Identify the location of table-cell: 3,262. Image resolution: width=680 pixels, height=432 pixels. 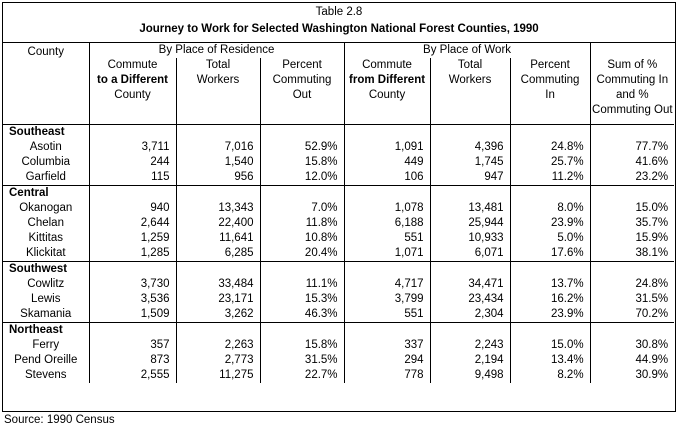
(217, 314).